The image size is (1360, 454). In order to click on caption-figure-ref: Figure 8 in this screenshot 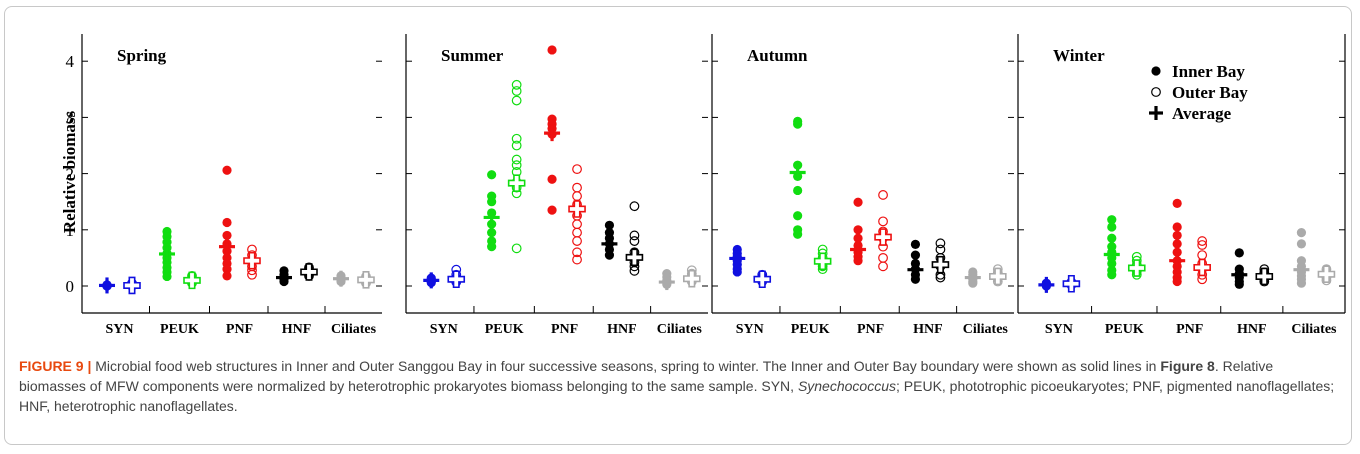, I will do `click(1187, 366)`.